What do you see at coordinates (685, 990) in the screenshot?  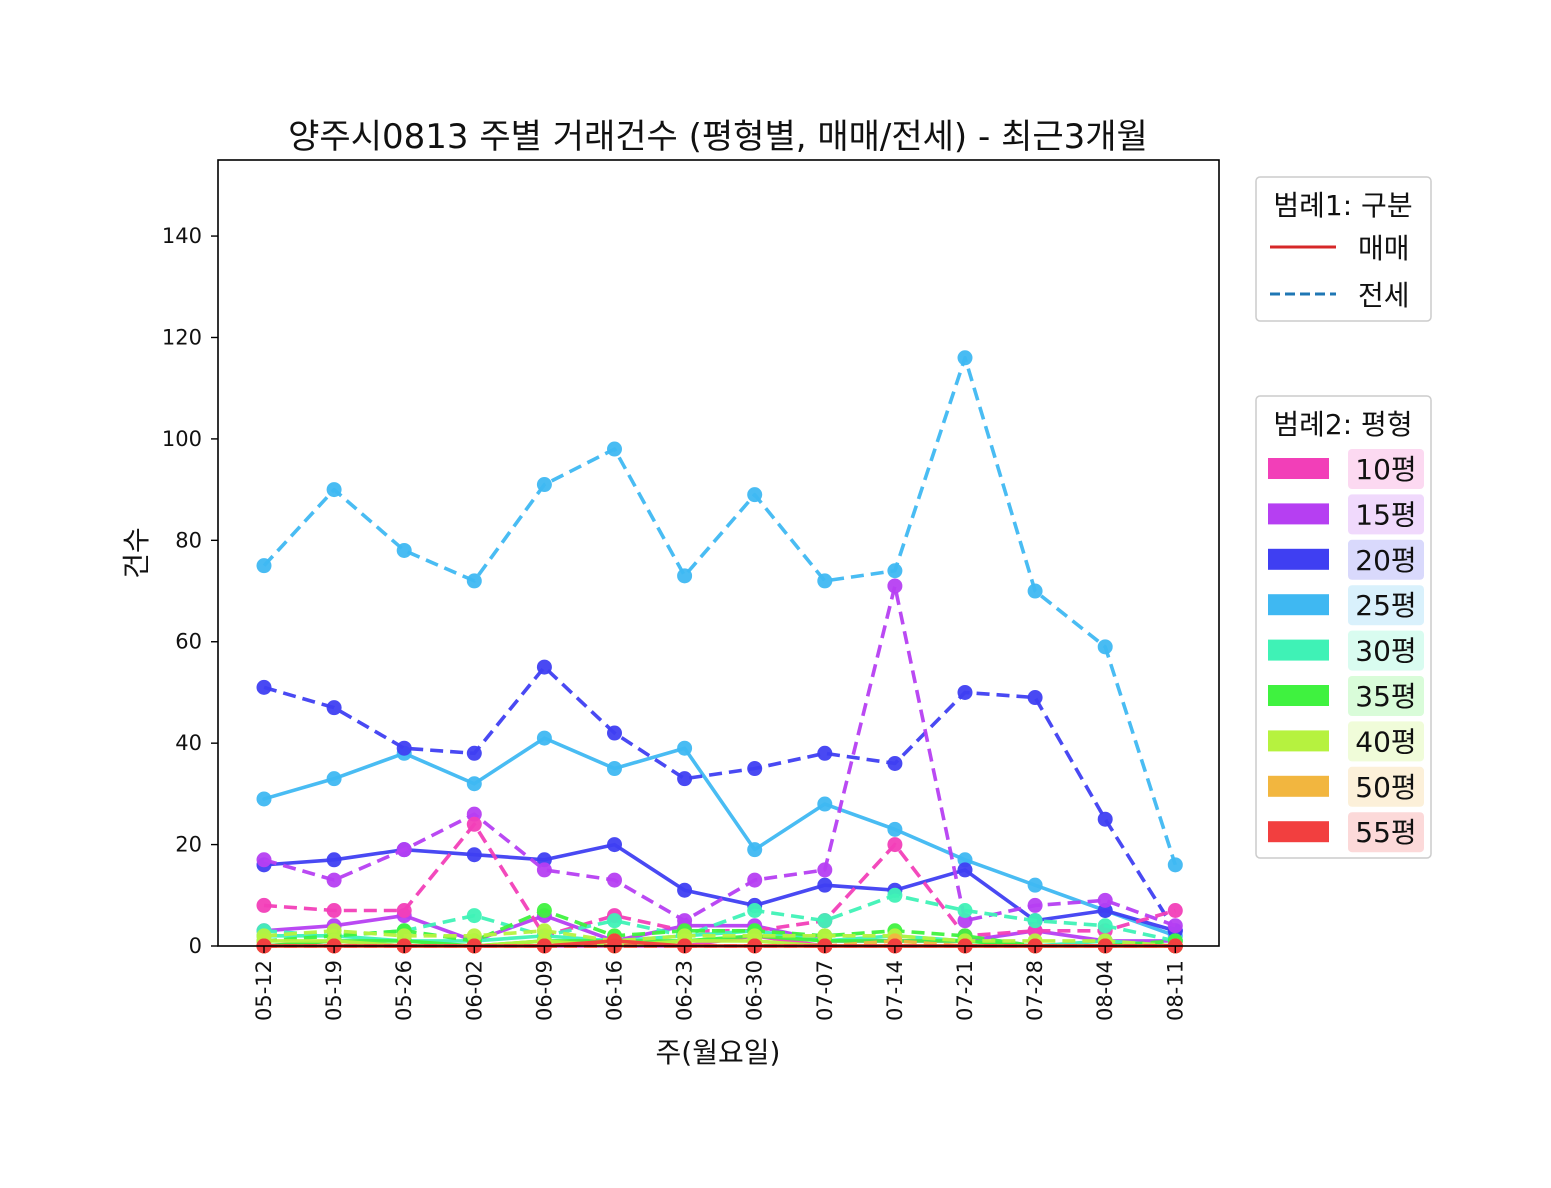 I see `x-tick-label: 06-23` at bounding box center [685, 990].